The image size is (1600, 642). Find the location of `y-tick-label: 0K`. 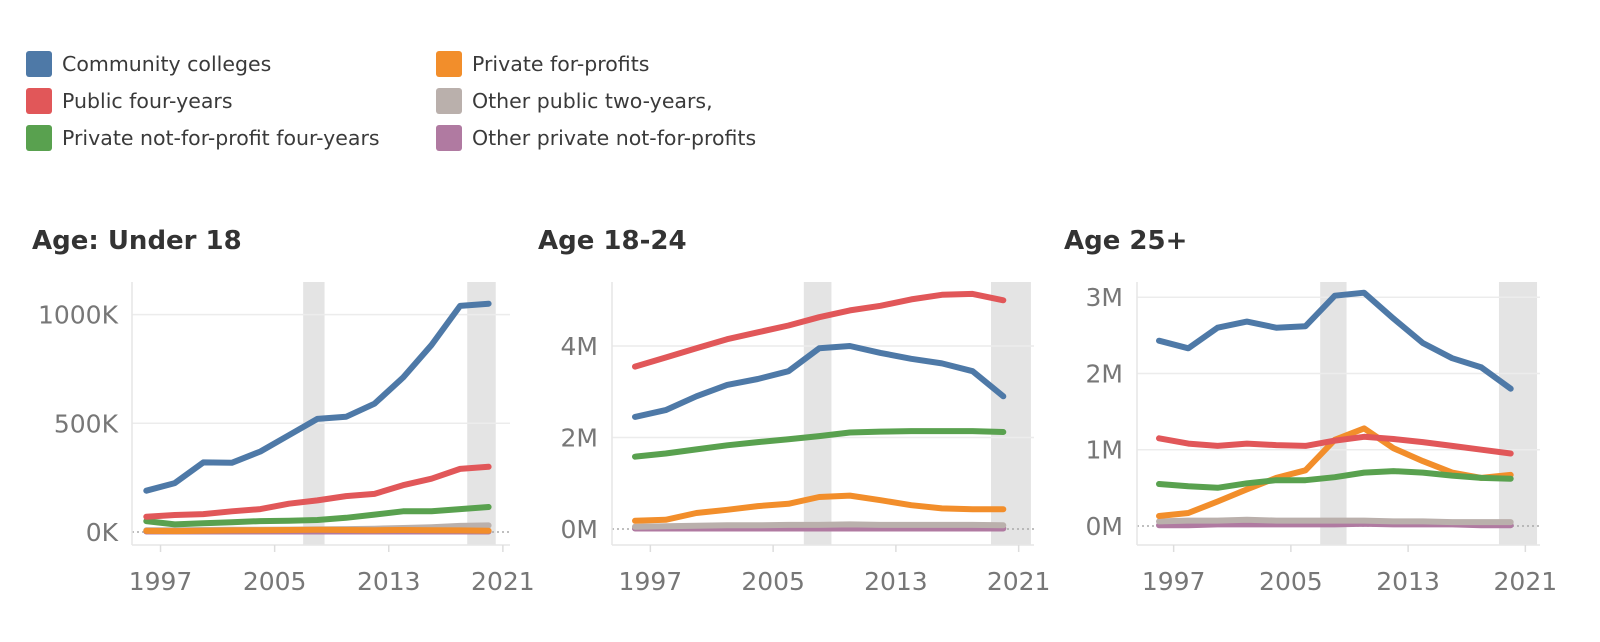

y-tick-label: 0K is located at coordinates (102, 532).